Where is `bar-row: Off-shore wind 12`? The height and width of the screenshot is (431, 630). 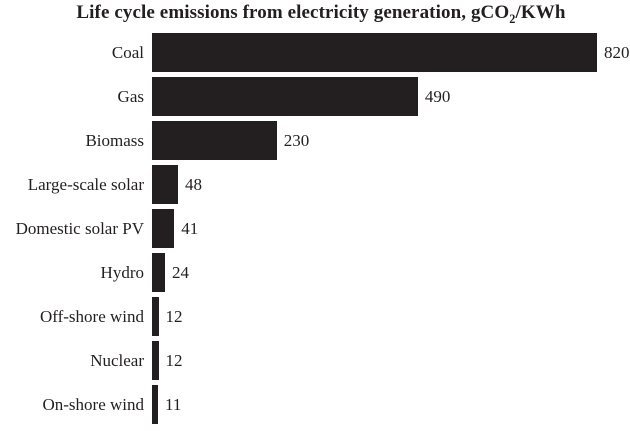 bar-row: Off-shore wind 12 is located at coordinates (315, 316).